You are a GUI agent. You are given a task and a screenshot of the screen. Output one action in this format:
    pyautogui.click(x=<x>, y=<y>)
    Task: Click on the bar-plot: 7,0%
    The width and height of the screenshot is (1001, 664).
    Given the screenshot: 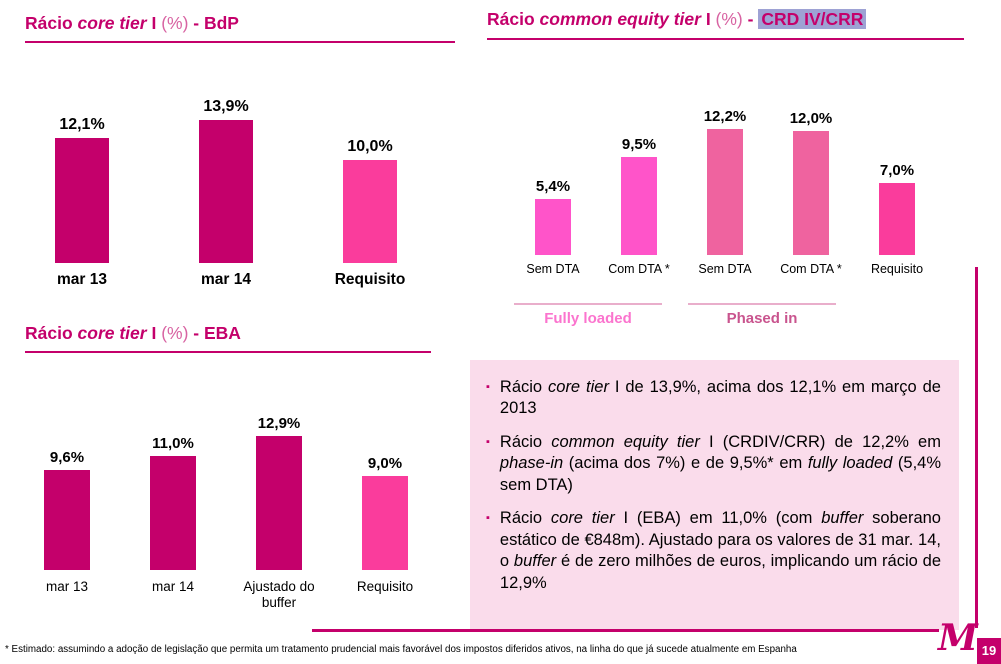 What is the action you would take?
    pyautogui.click(x=897, y=173)
    